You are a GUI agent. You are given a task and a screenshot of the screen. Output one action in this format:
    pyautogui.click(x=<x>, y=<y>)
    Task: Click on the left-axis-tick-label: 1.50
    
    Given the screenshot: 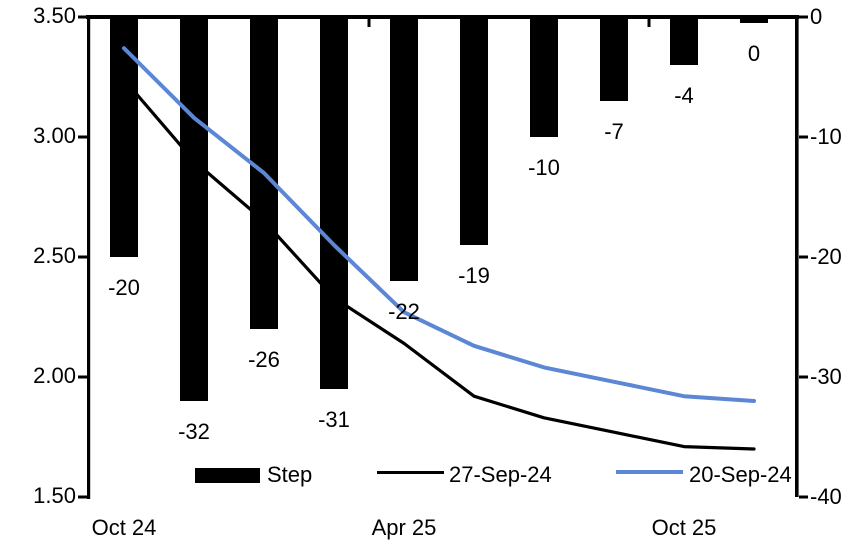 What is the action you would take?
    pyautogui.click(x=54, y=495)
    